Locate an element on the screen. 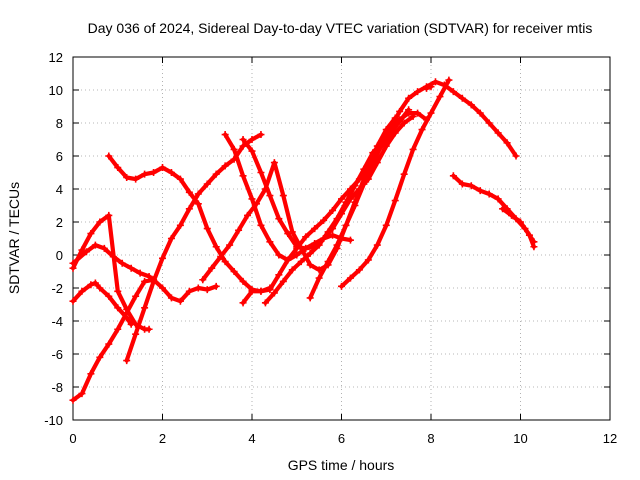 The height and width of the screenshot is (480, 640). y-tick-label: 6 is located at coordinates (59, 156).